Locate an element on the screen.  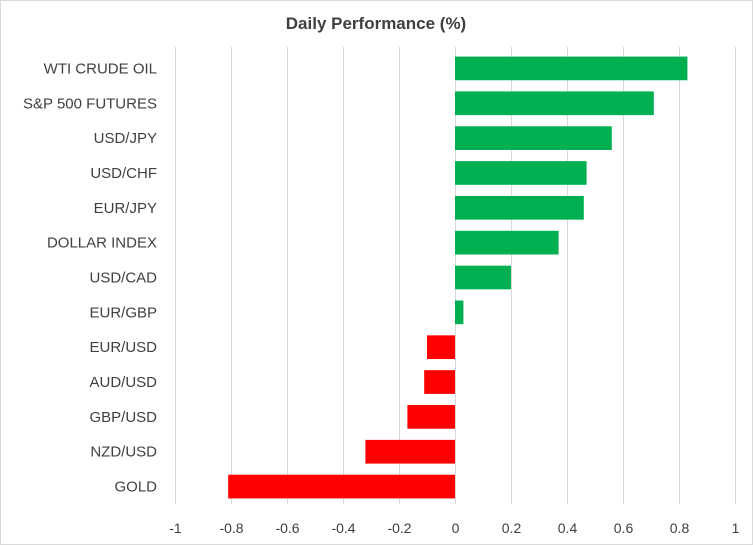
category-label: S&P 500 FUTURES is located at coordinates (90, 103).